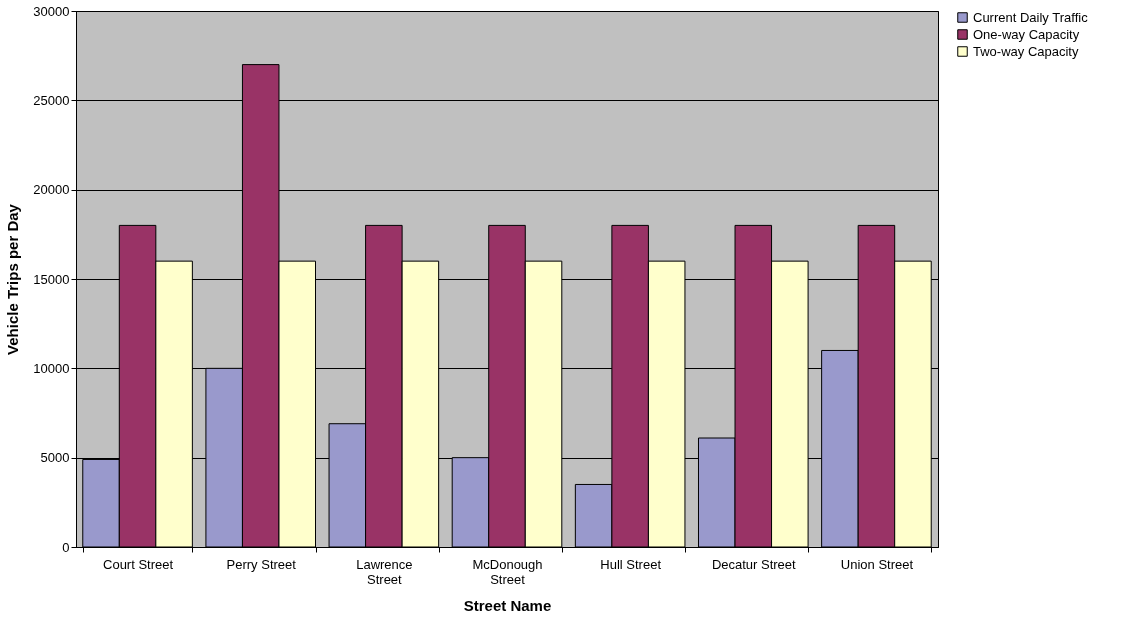  I want to click on y-axis-title: Vehicle Trips per Day, so click(13, 279).